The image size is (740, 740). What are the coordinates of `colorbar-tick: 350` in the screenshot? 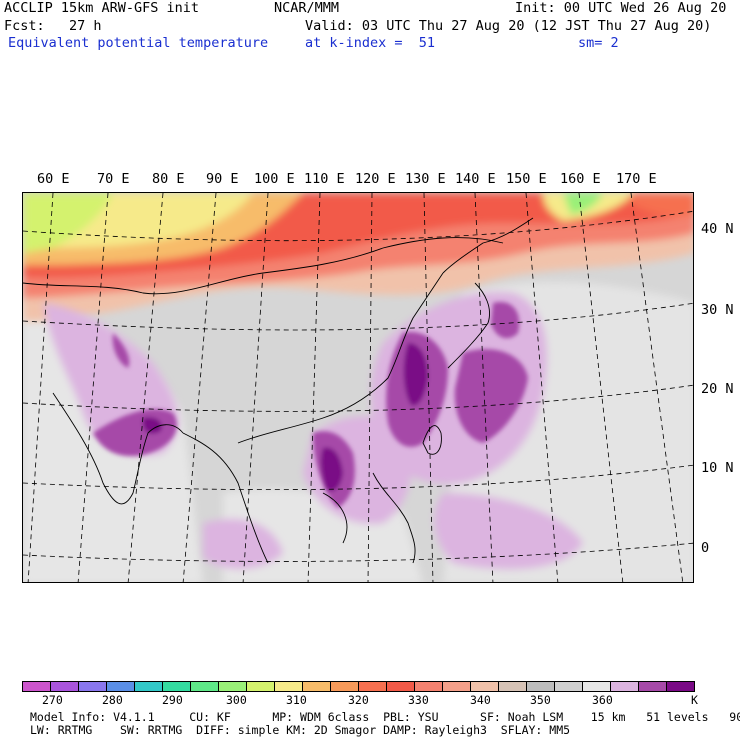 It's located at (540, 700).